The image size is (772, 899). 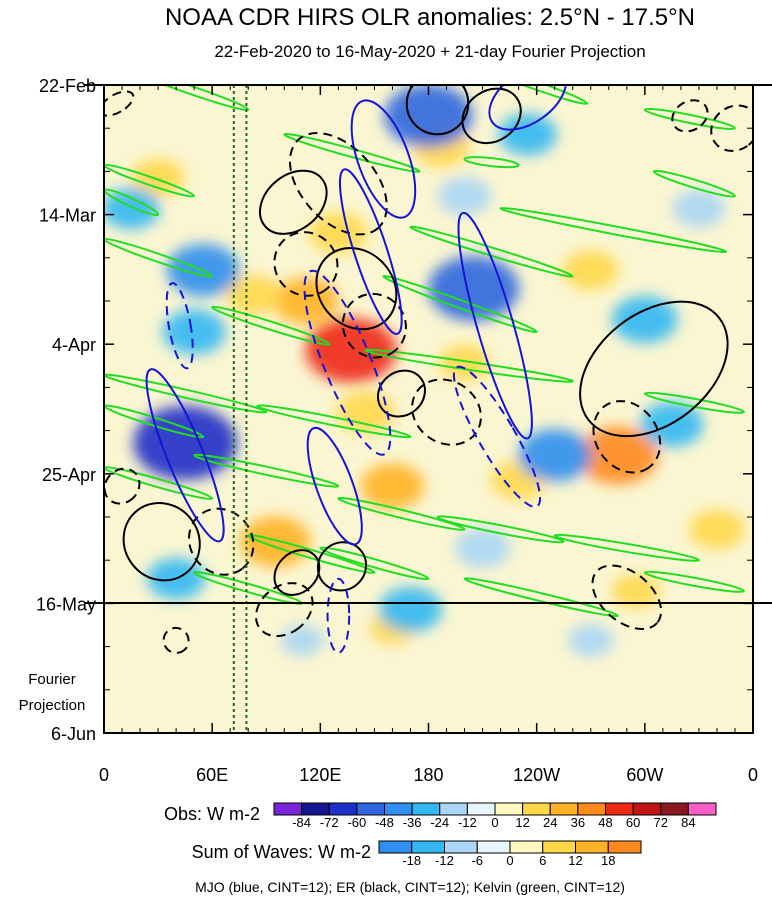 What do you see at coordinates (550, 822) in the screenshot?
I see `obs-colorbar-tick-label: 24` at bounding box center [550, 822].